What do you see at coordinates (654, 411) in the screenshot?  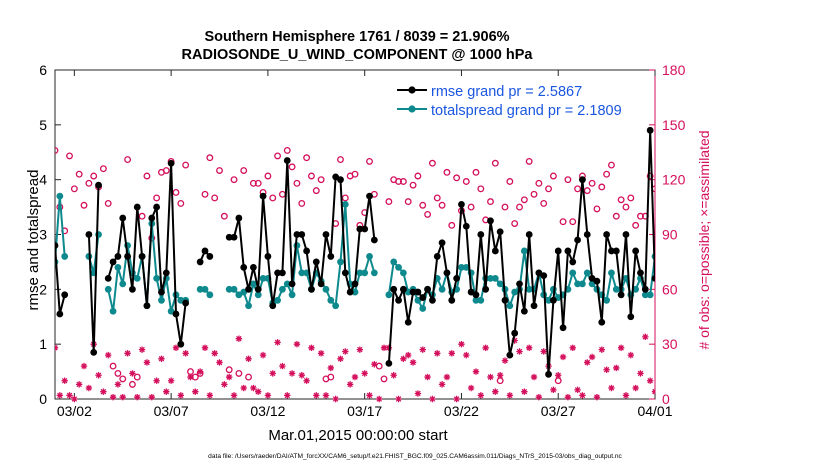 I see `x-tick-label: 04/01` at bounding box center [654, 411].